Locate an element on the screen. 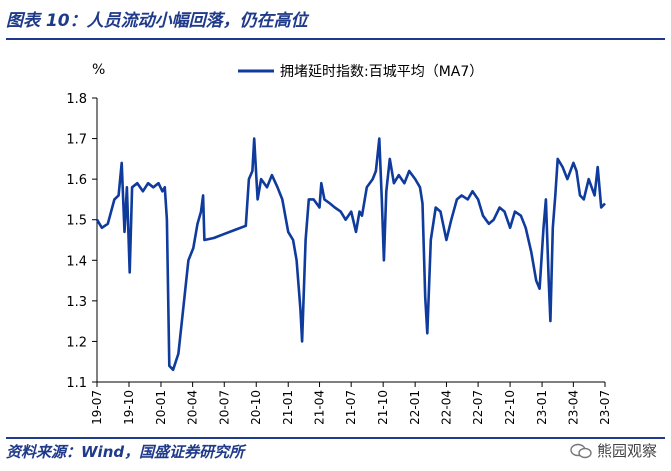 The width and height of the screenshot is (671, 471). figure-title: 图表 10：人员流动小幅回落，仍在高位 is located at coordinates (157, 21).